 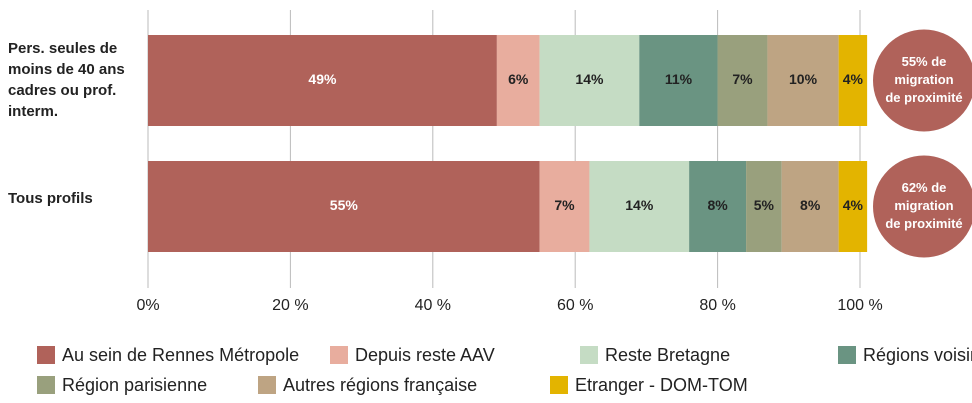 I want to click on legend-label: Depuis reste AAV, so click(x=425, y=355).